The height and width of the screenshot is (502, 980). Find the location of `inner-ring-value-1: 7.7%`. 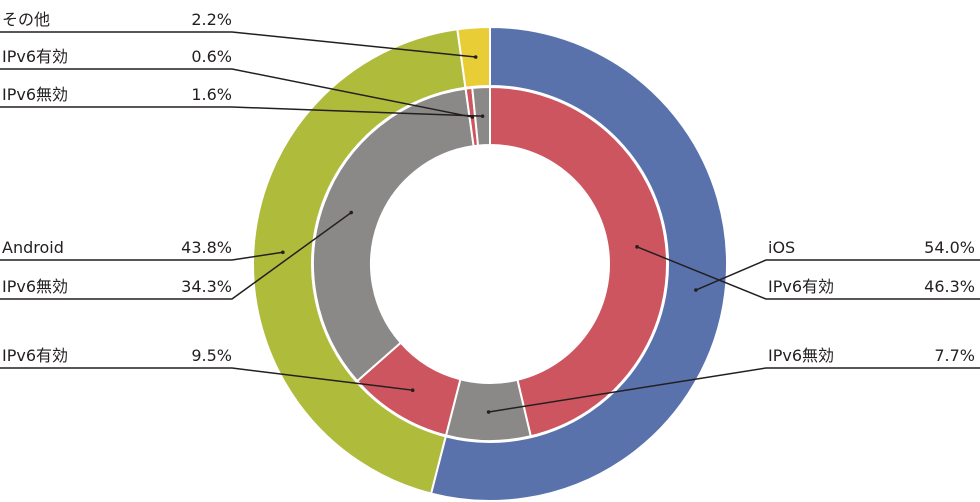

inner-ring-value-1: 7.7% is located at coordinates (954, 355).